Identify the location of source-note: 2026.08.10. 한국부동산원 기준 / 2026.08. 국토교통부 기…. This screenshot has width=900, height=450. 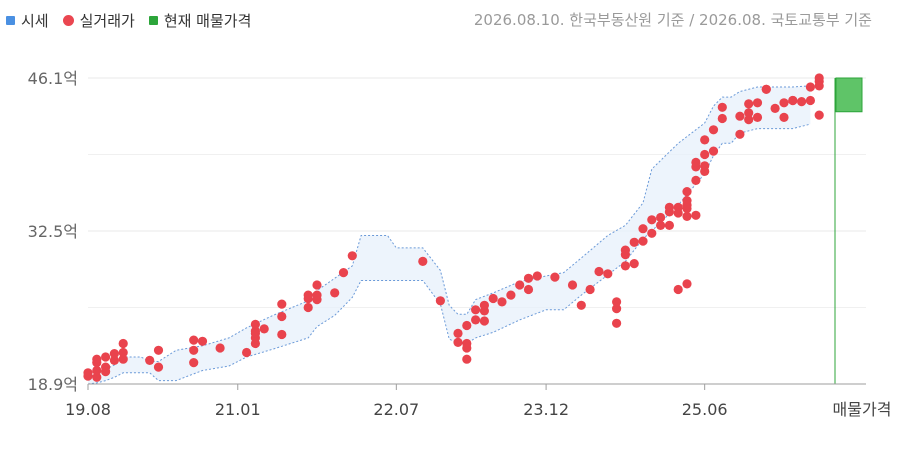
(672, 20).